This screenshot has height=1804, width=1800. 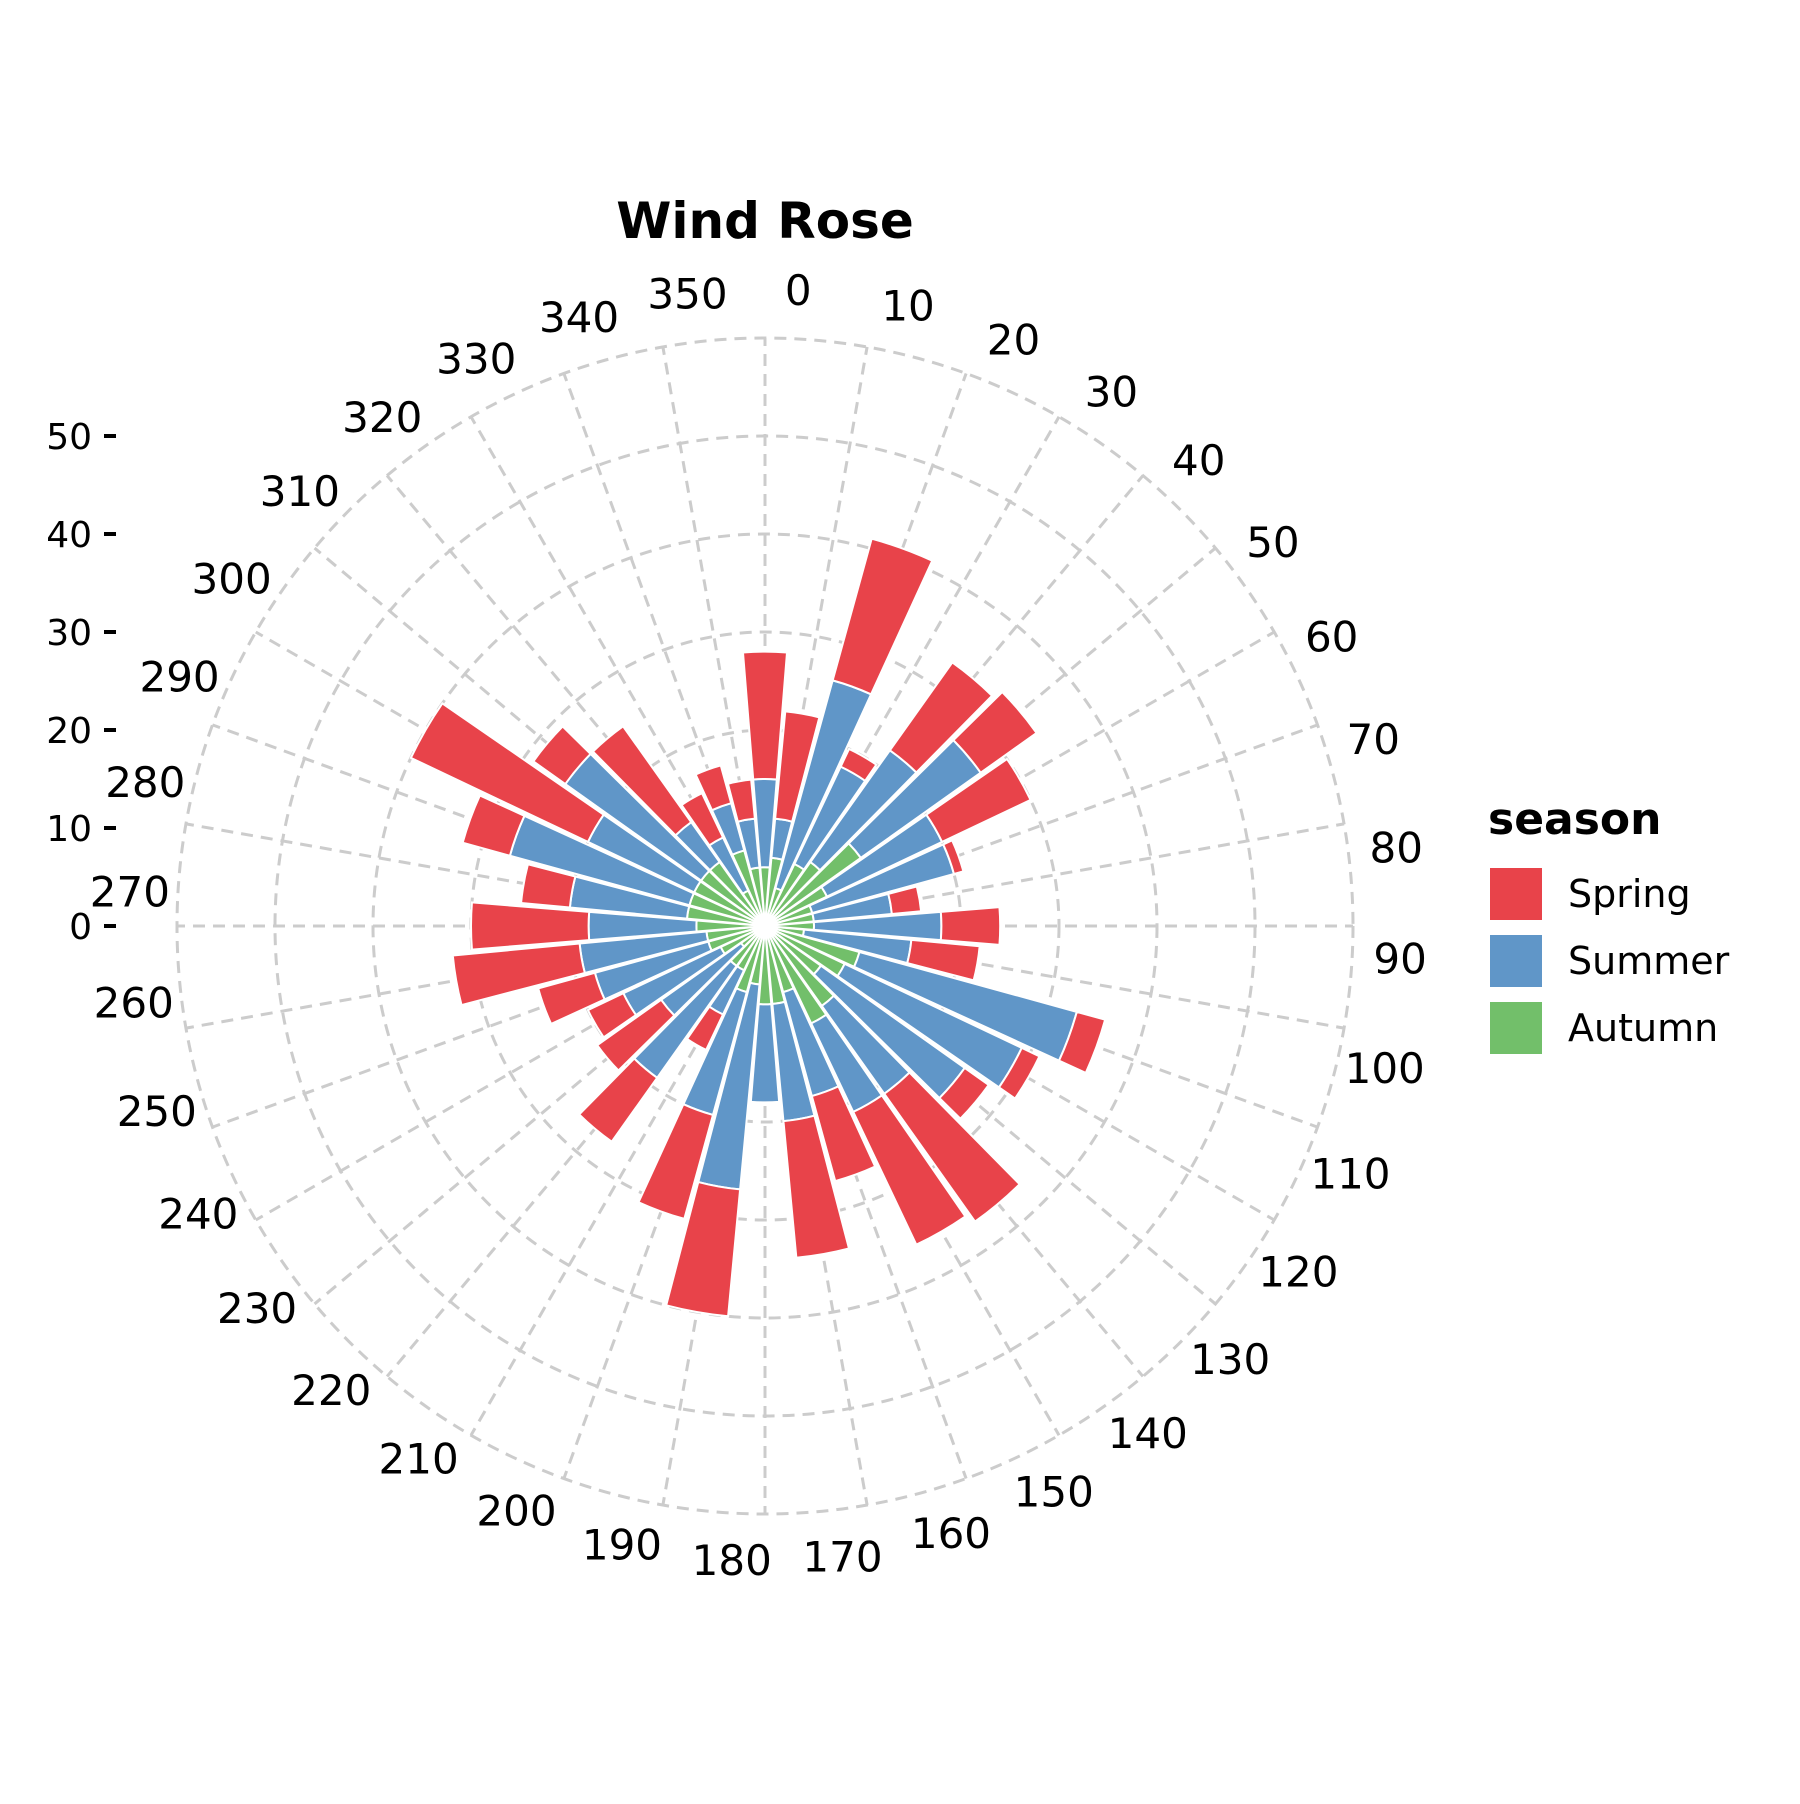 I want to click on angle-tick-label: 240, so click(x=198, y=1214).